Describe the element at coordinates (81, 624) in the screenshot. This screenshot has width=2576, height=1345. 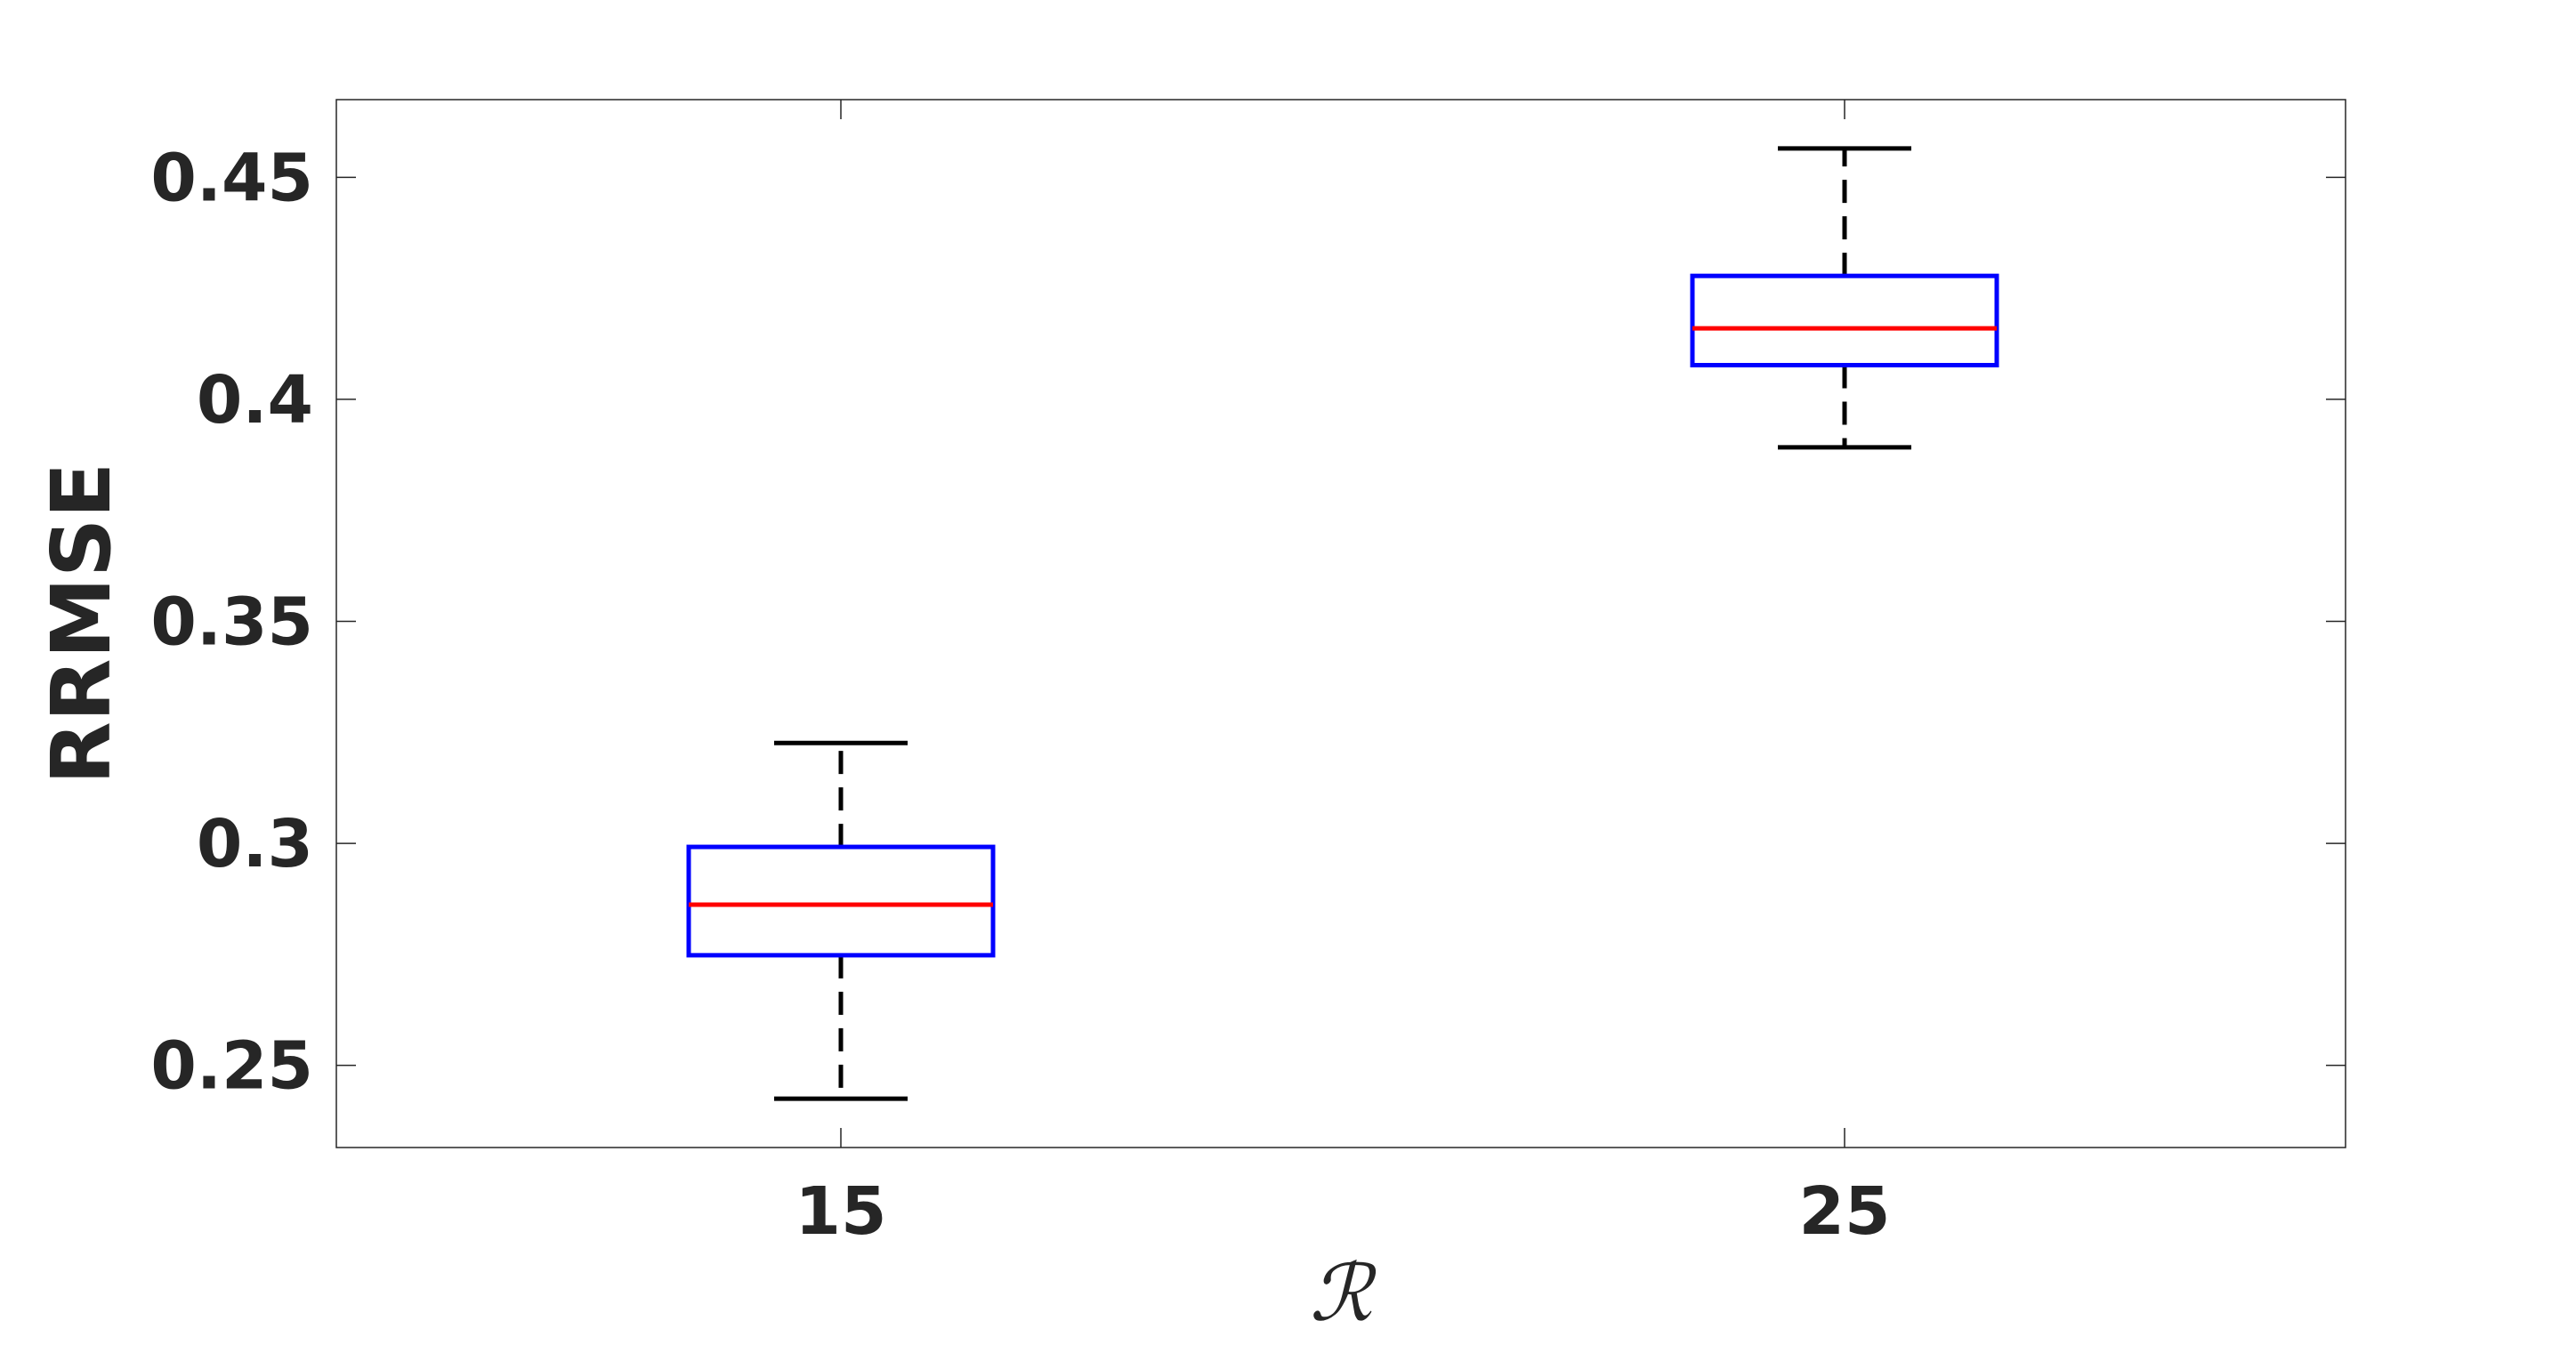
I see `y-axis-label: RRMSE` at that location.